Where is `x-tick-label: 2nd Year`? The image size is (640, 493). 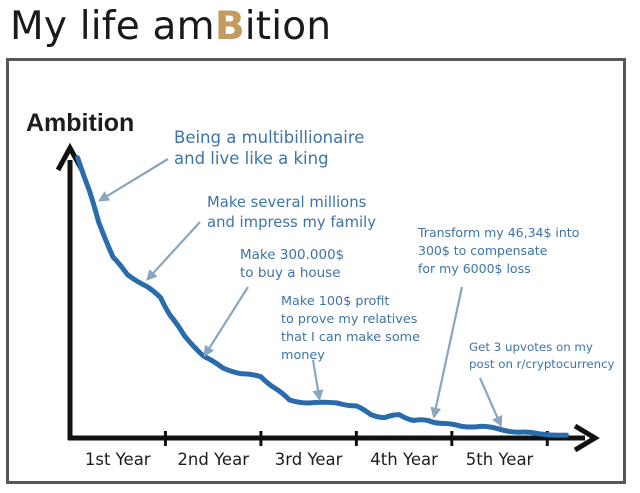
x-tick-label: 2nd Year is located at coordinates (213, 459).